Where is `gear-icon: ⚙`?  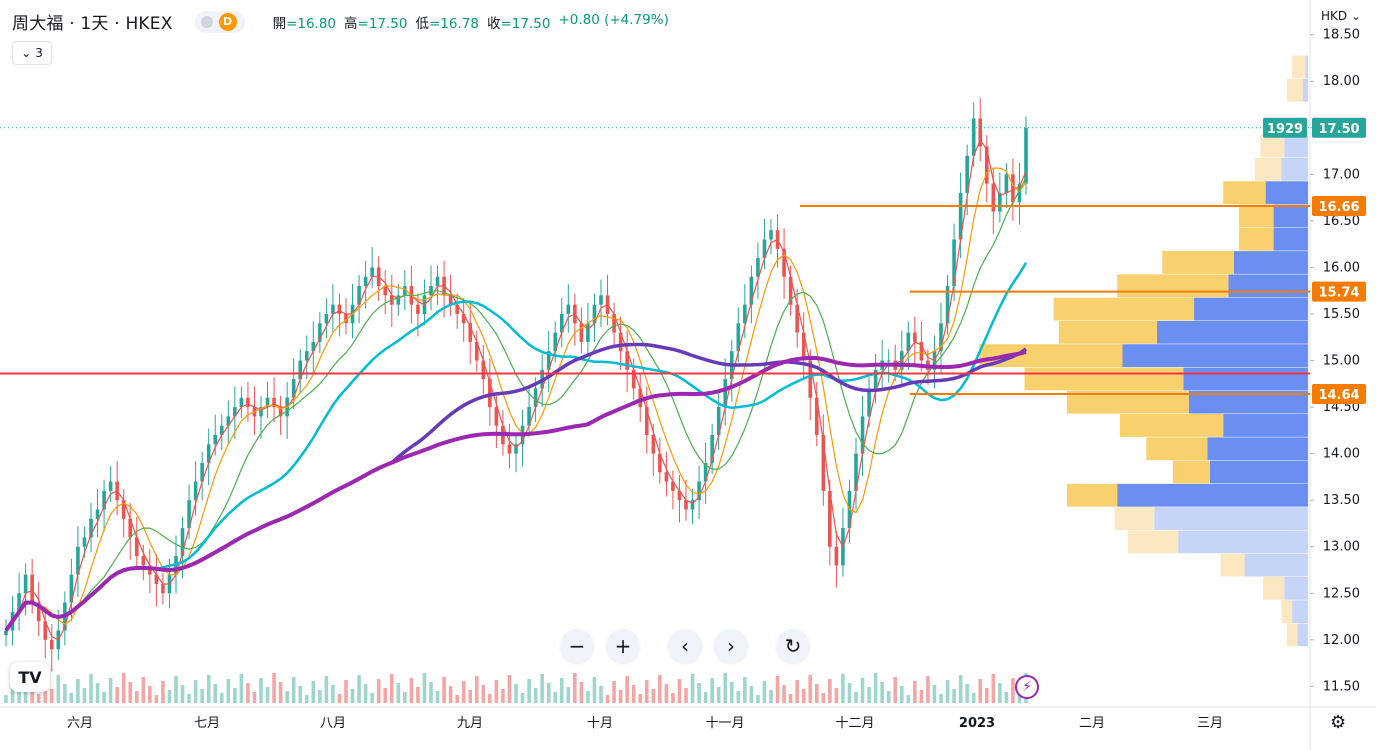
gear-icon: ⚙ is located at coordinates (1338, 722).